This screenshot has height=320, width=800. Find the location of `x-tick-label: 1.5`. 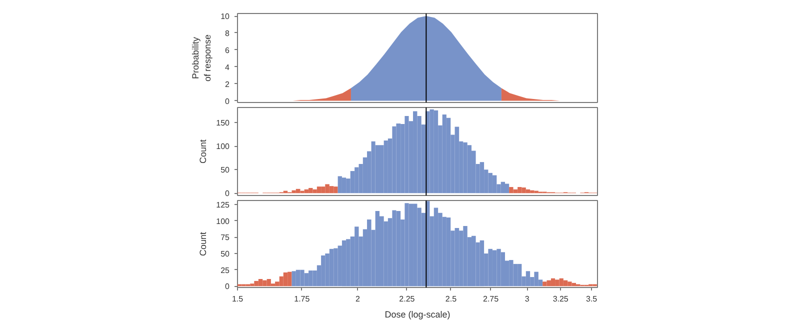

x-tick-label: 1.5 is located at coordinates (238, 299).